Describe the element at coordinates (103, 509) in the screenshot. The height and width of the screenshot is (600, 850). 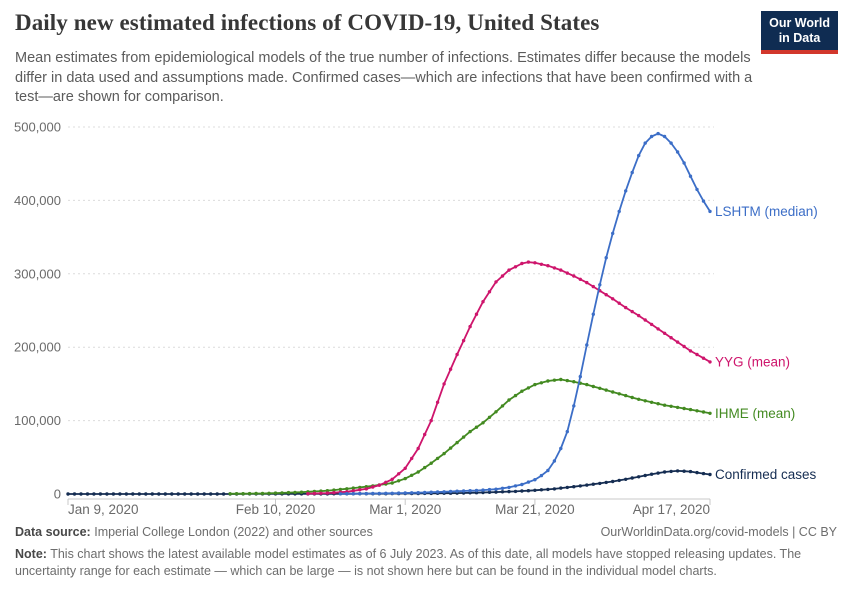
I see `x-axis-label: Jan 9, 2020` at that location.